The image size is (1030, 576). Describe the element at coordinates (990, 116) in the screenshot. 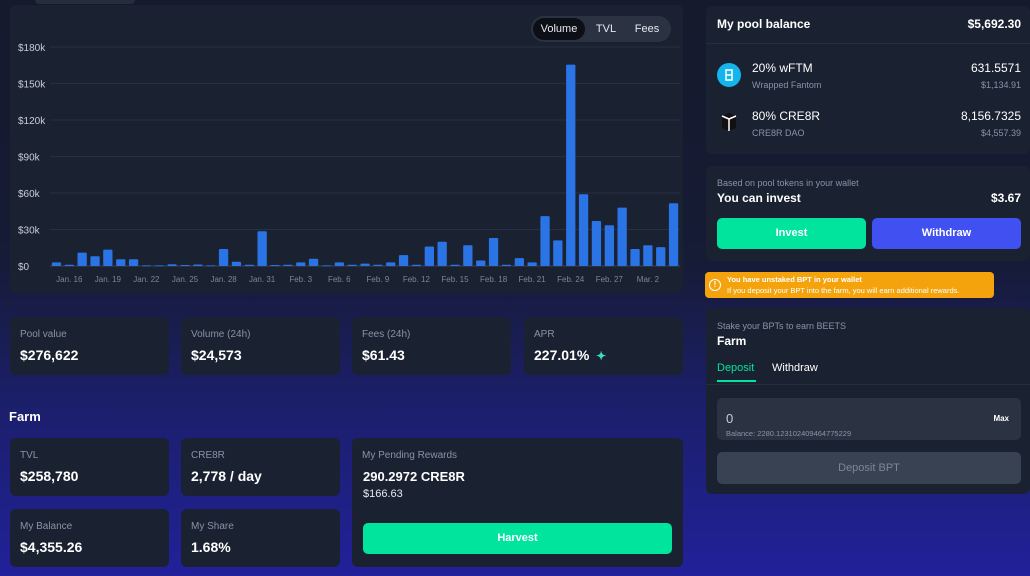

I see `token-amount: 8,156.7325` at that location.